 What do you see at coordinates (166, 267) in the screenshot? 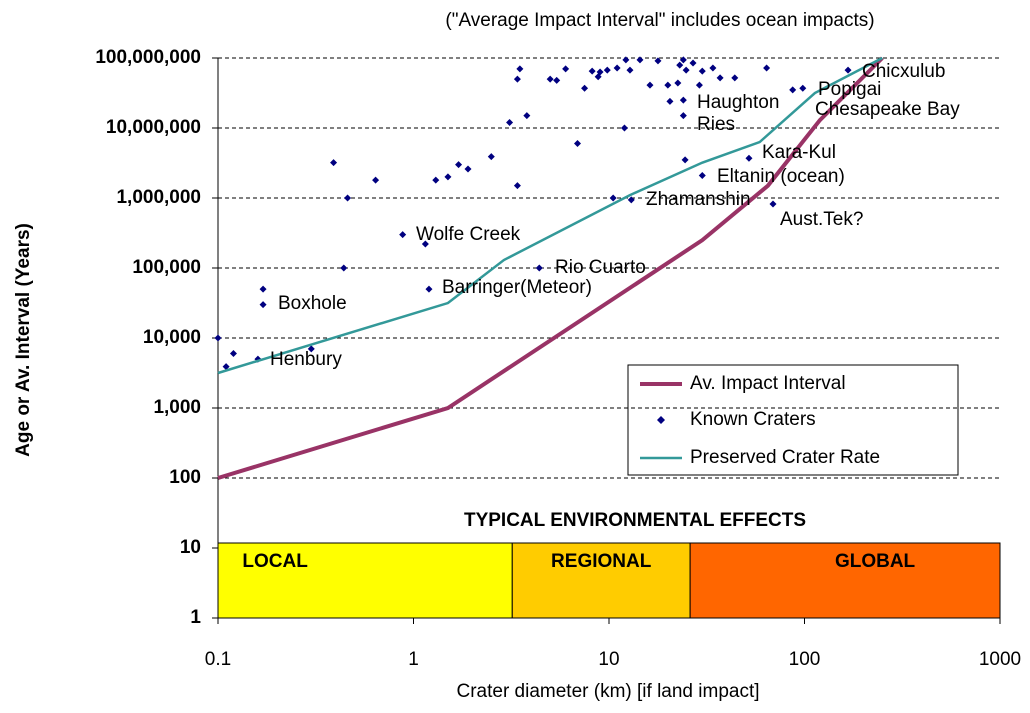
I see `y-tick-label: 100,000` at bounding box center [166, 267].